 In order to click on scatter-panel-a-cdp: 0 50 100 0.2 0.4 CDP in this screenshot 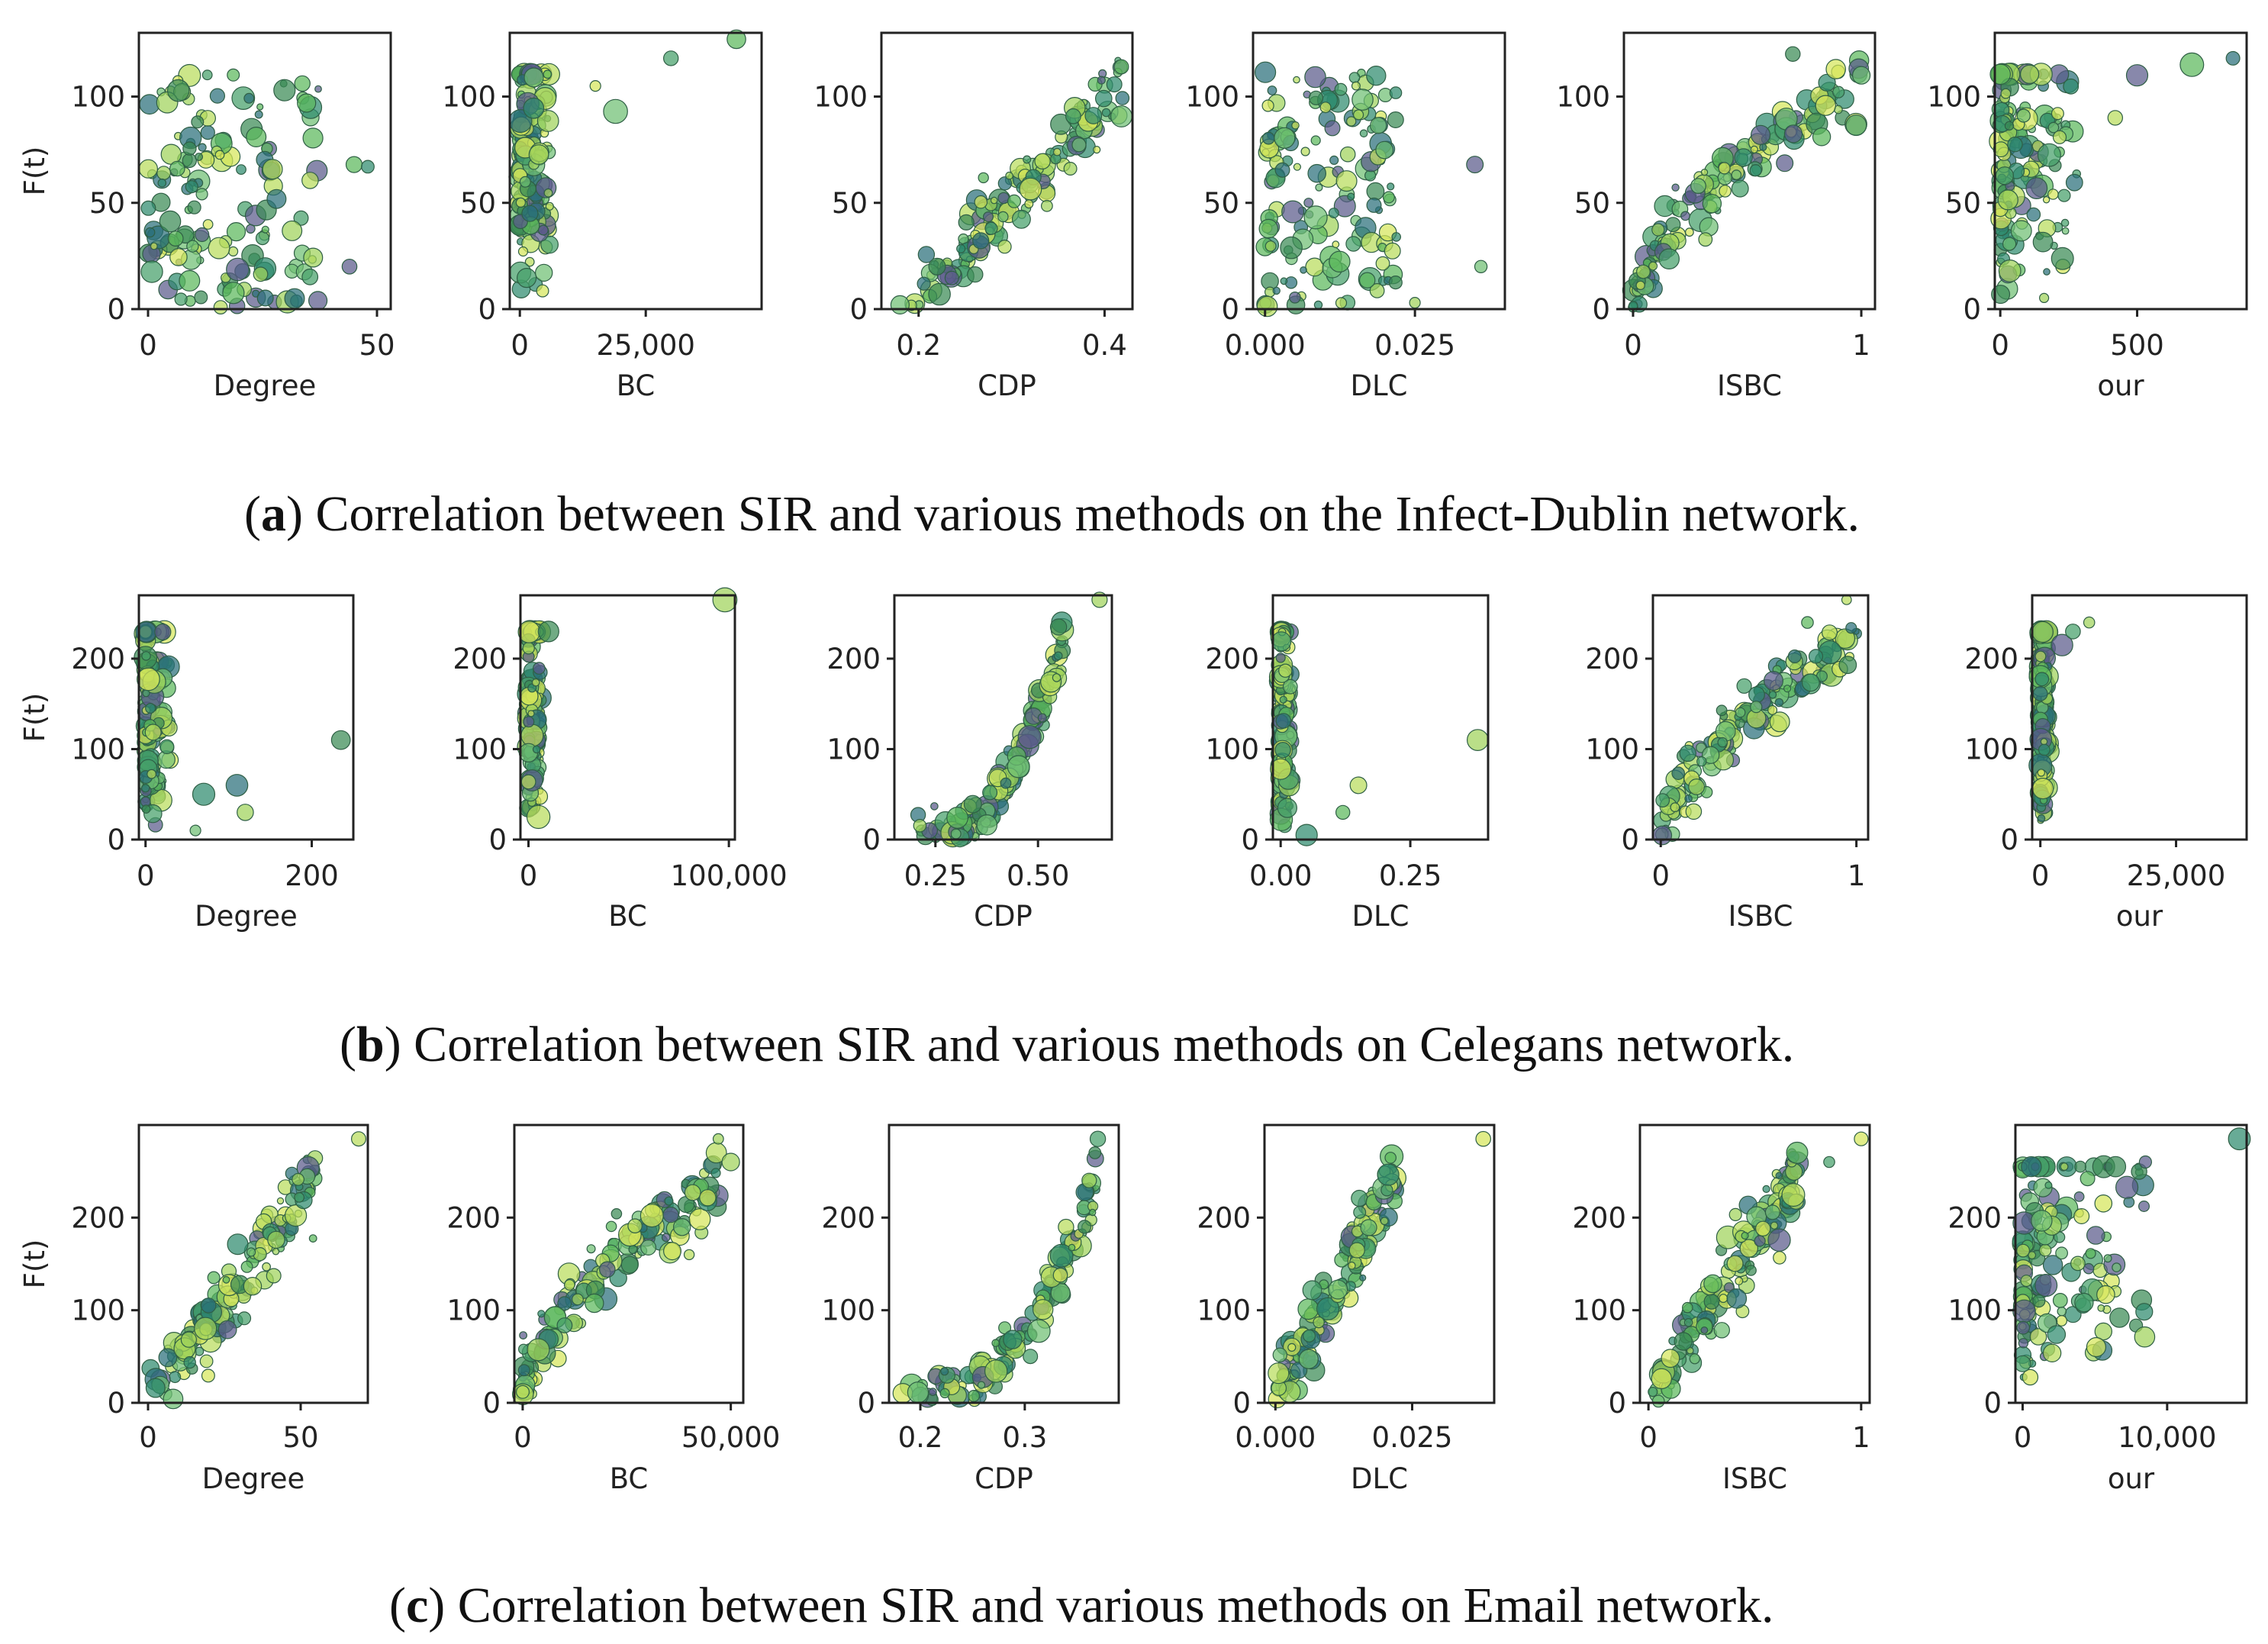, I will do `click(973, 217)`.